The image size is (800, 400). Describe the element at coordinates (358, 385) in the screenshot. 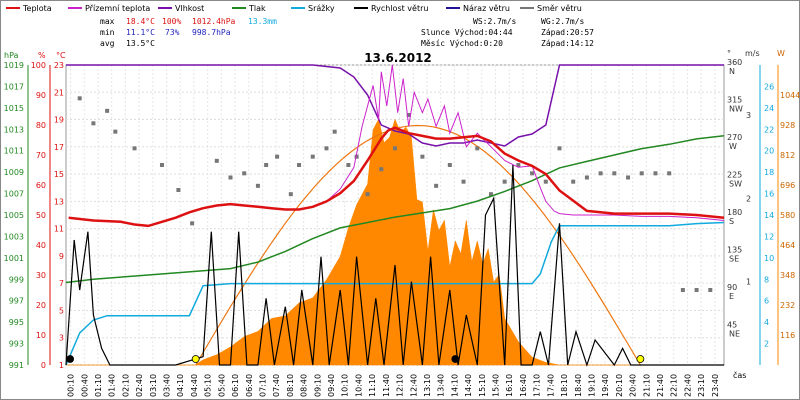

I see `x-tick-label: 10:40` at that location.